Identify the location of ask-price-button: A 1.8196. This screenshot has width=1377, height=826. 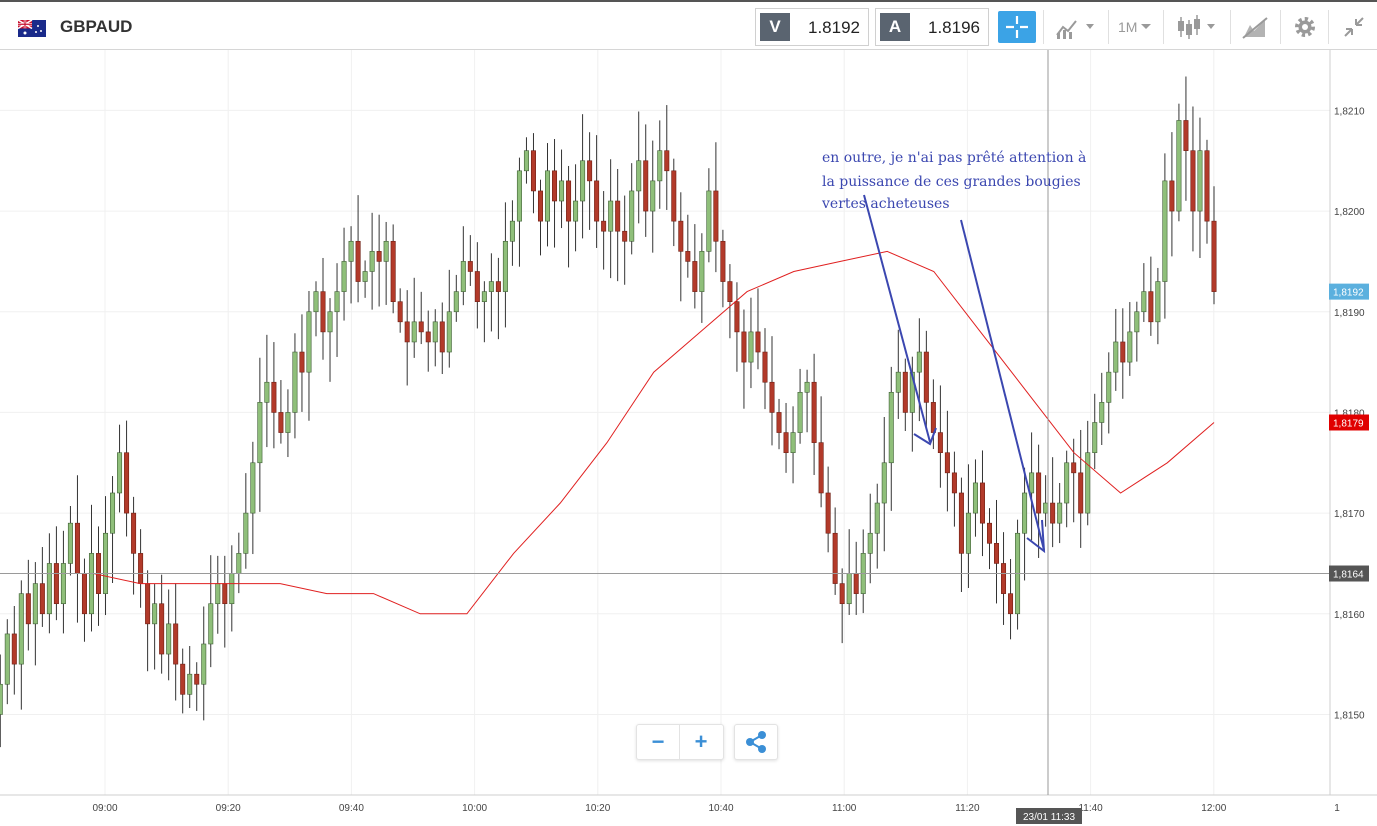
(932, 27).